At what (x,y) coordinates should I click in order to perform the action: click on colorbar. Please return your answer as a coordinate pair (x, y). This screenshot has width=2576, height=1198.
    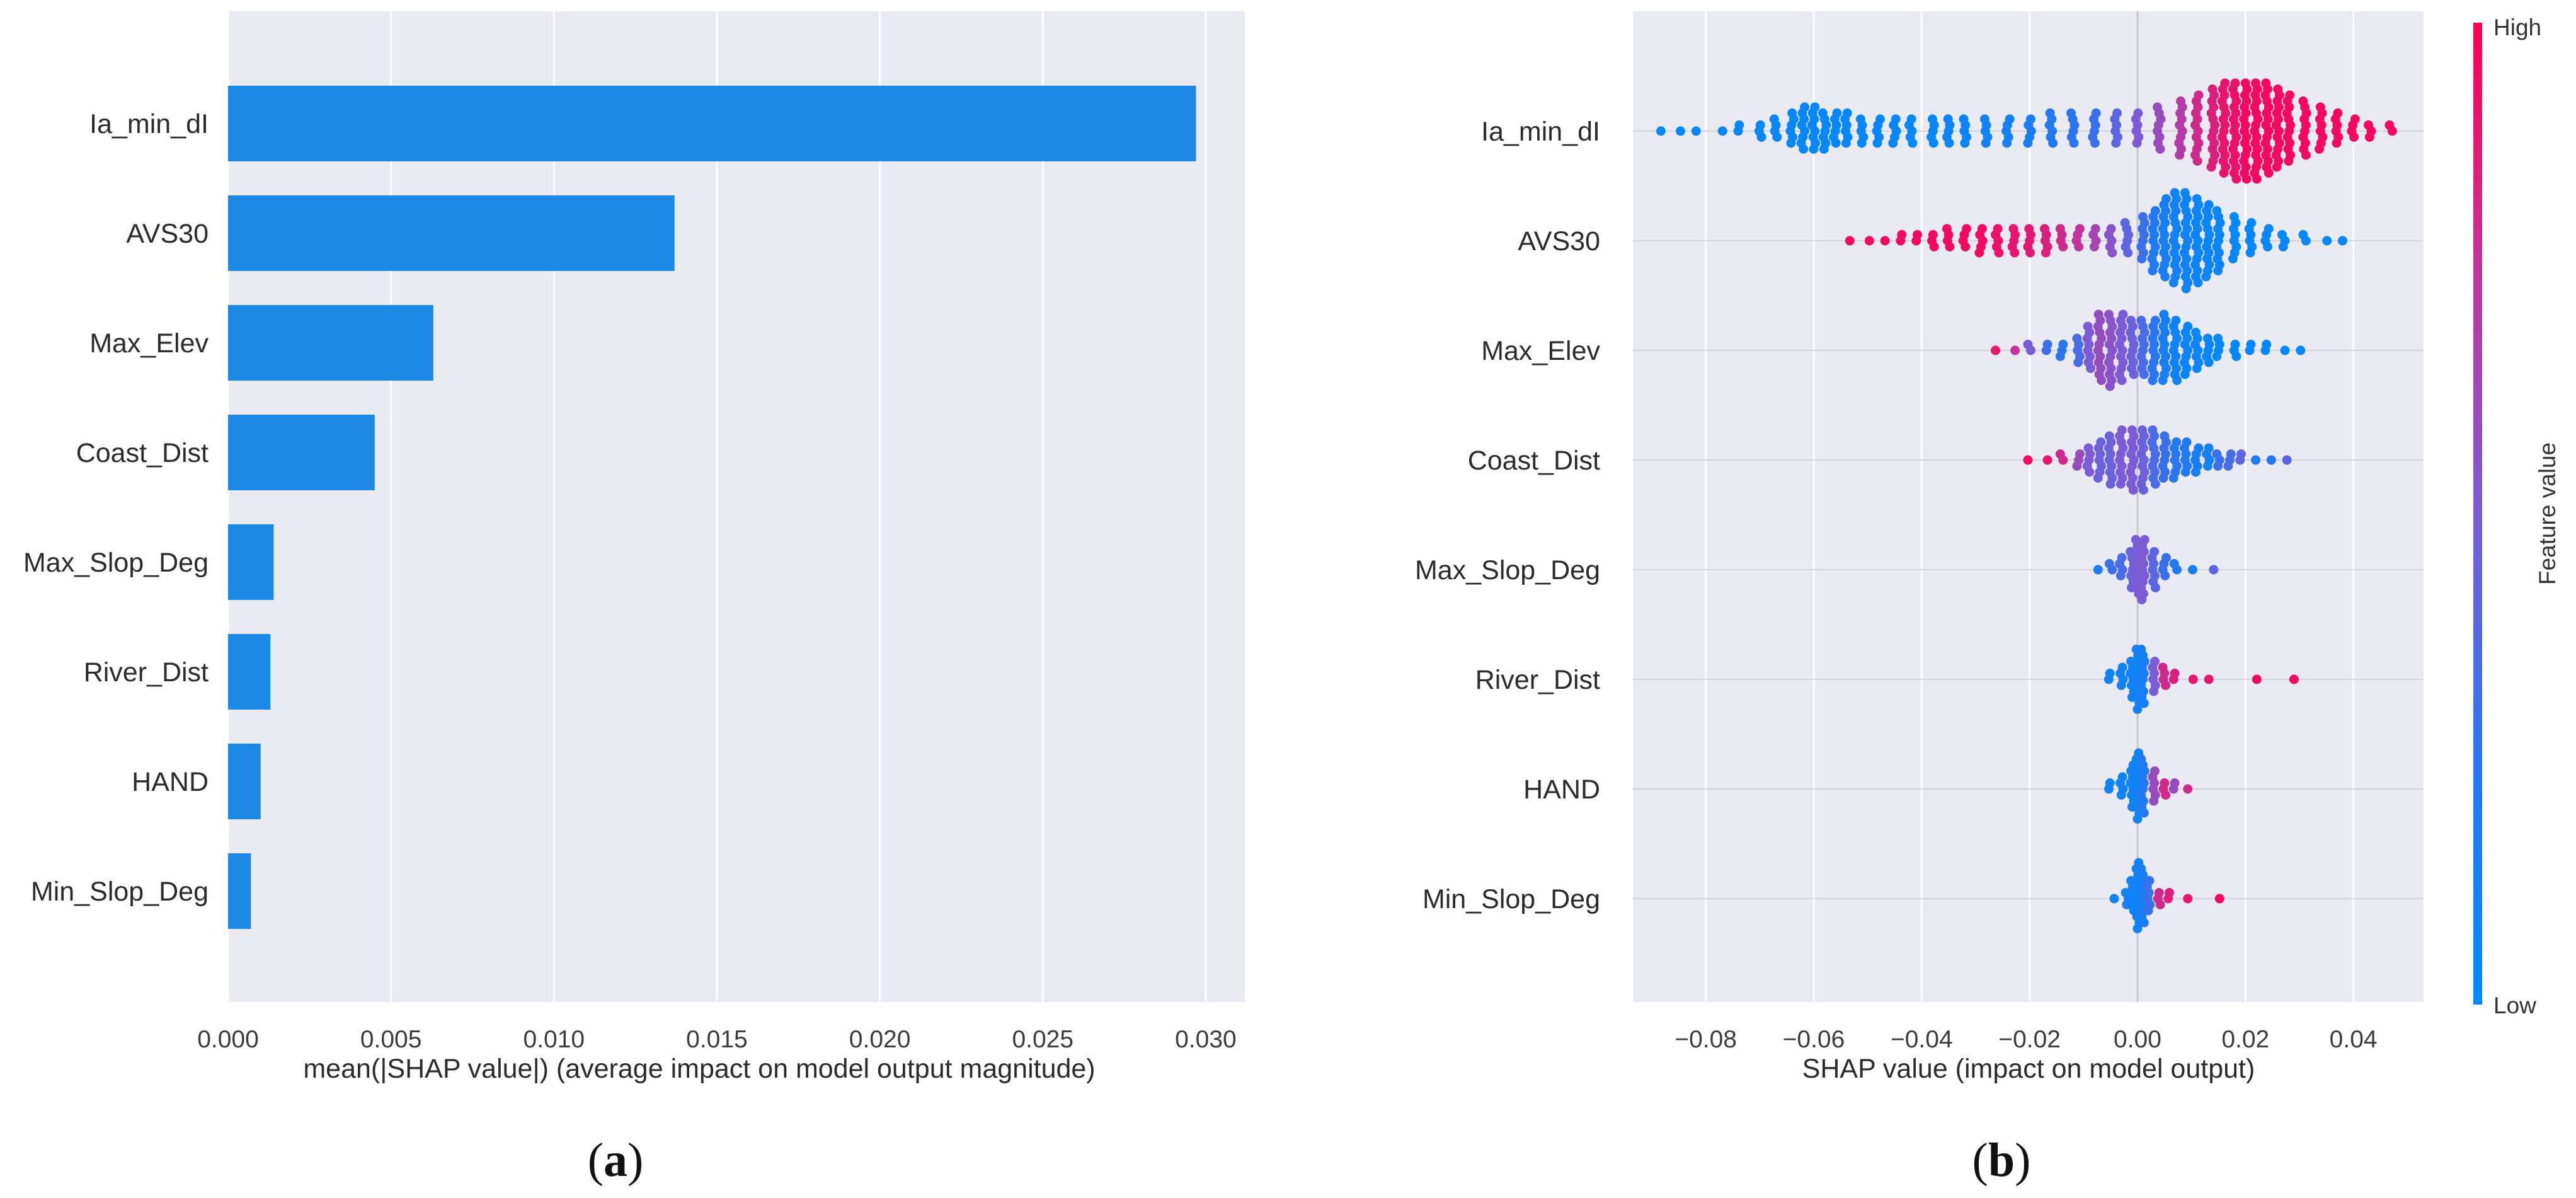
    Looking at the image, I should click on (2477, 514).